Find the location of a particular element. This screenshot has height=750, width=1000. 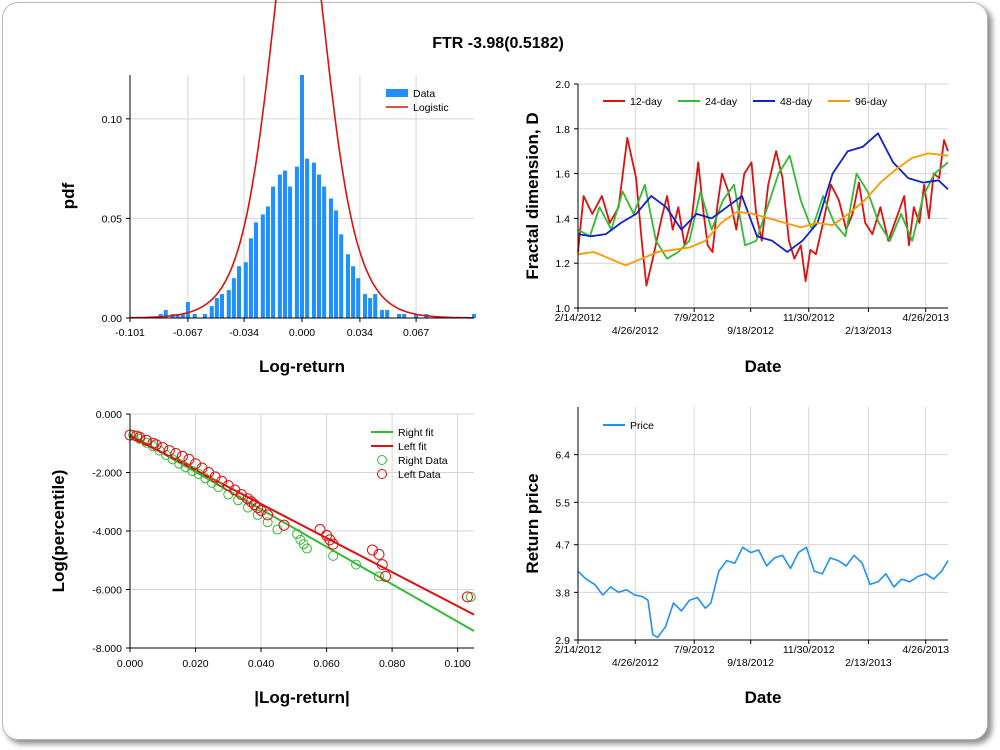

x-tick-label: 4/26/2013 is located at coordinates (925, 650).